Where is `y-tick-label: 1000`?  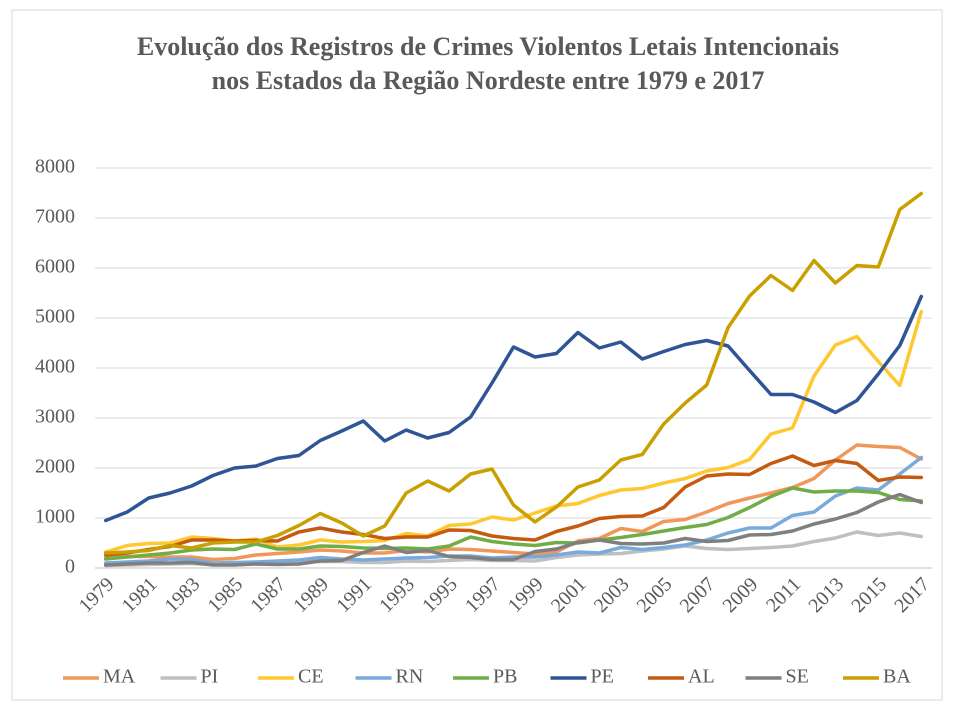 y-tick-label: 1000 is located at coordinates (55, 517).